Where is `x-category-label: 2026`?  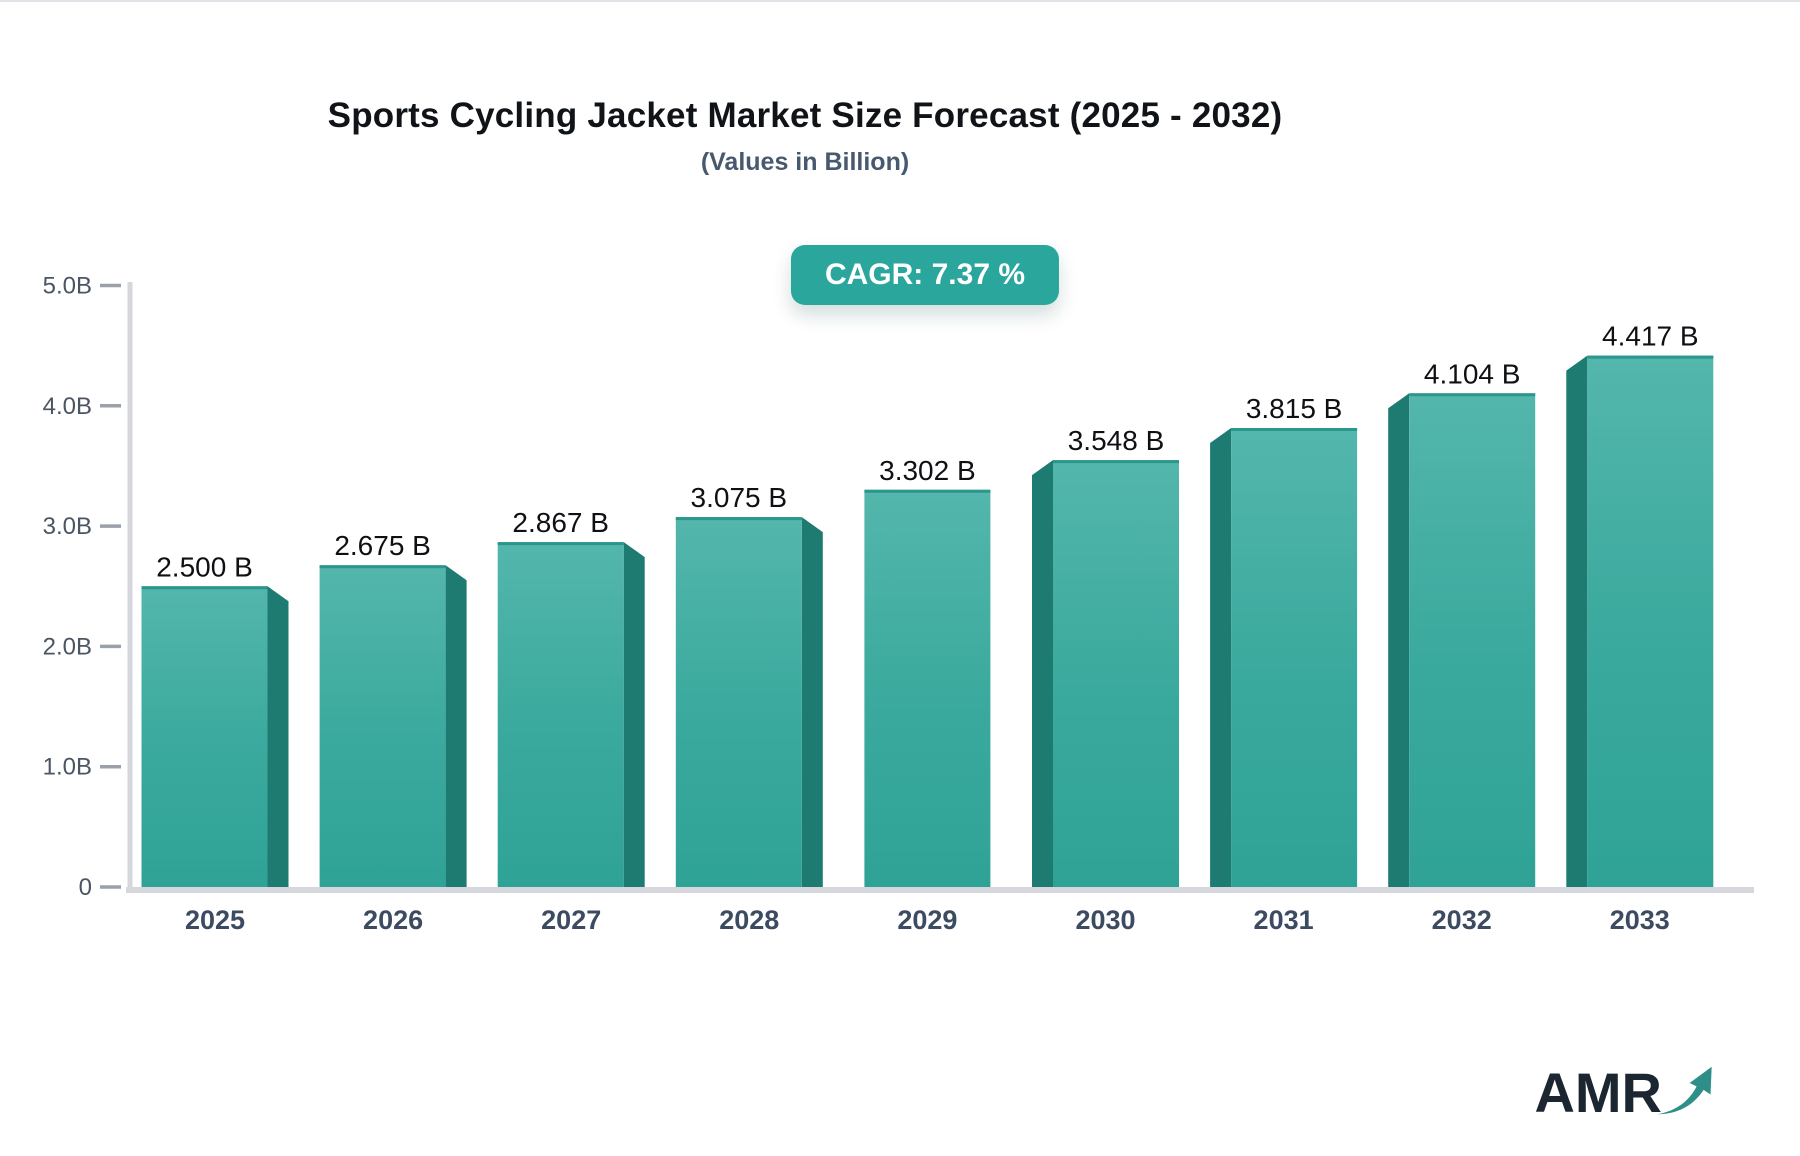 x-category-label: 2026 is located at coordinates (393, 920).